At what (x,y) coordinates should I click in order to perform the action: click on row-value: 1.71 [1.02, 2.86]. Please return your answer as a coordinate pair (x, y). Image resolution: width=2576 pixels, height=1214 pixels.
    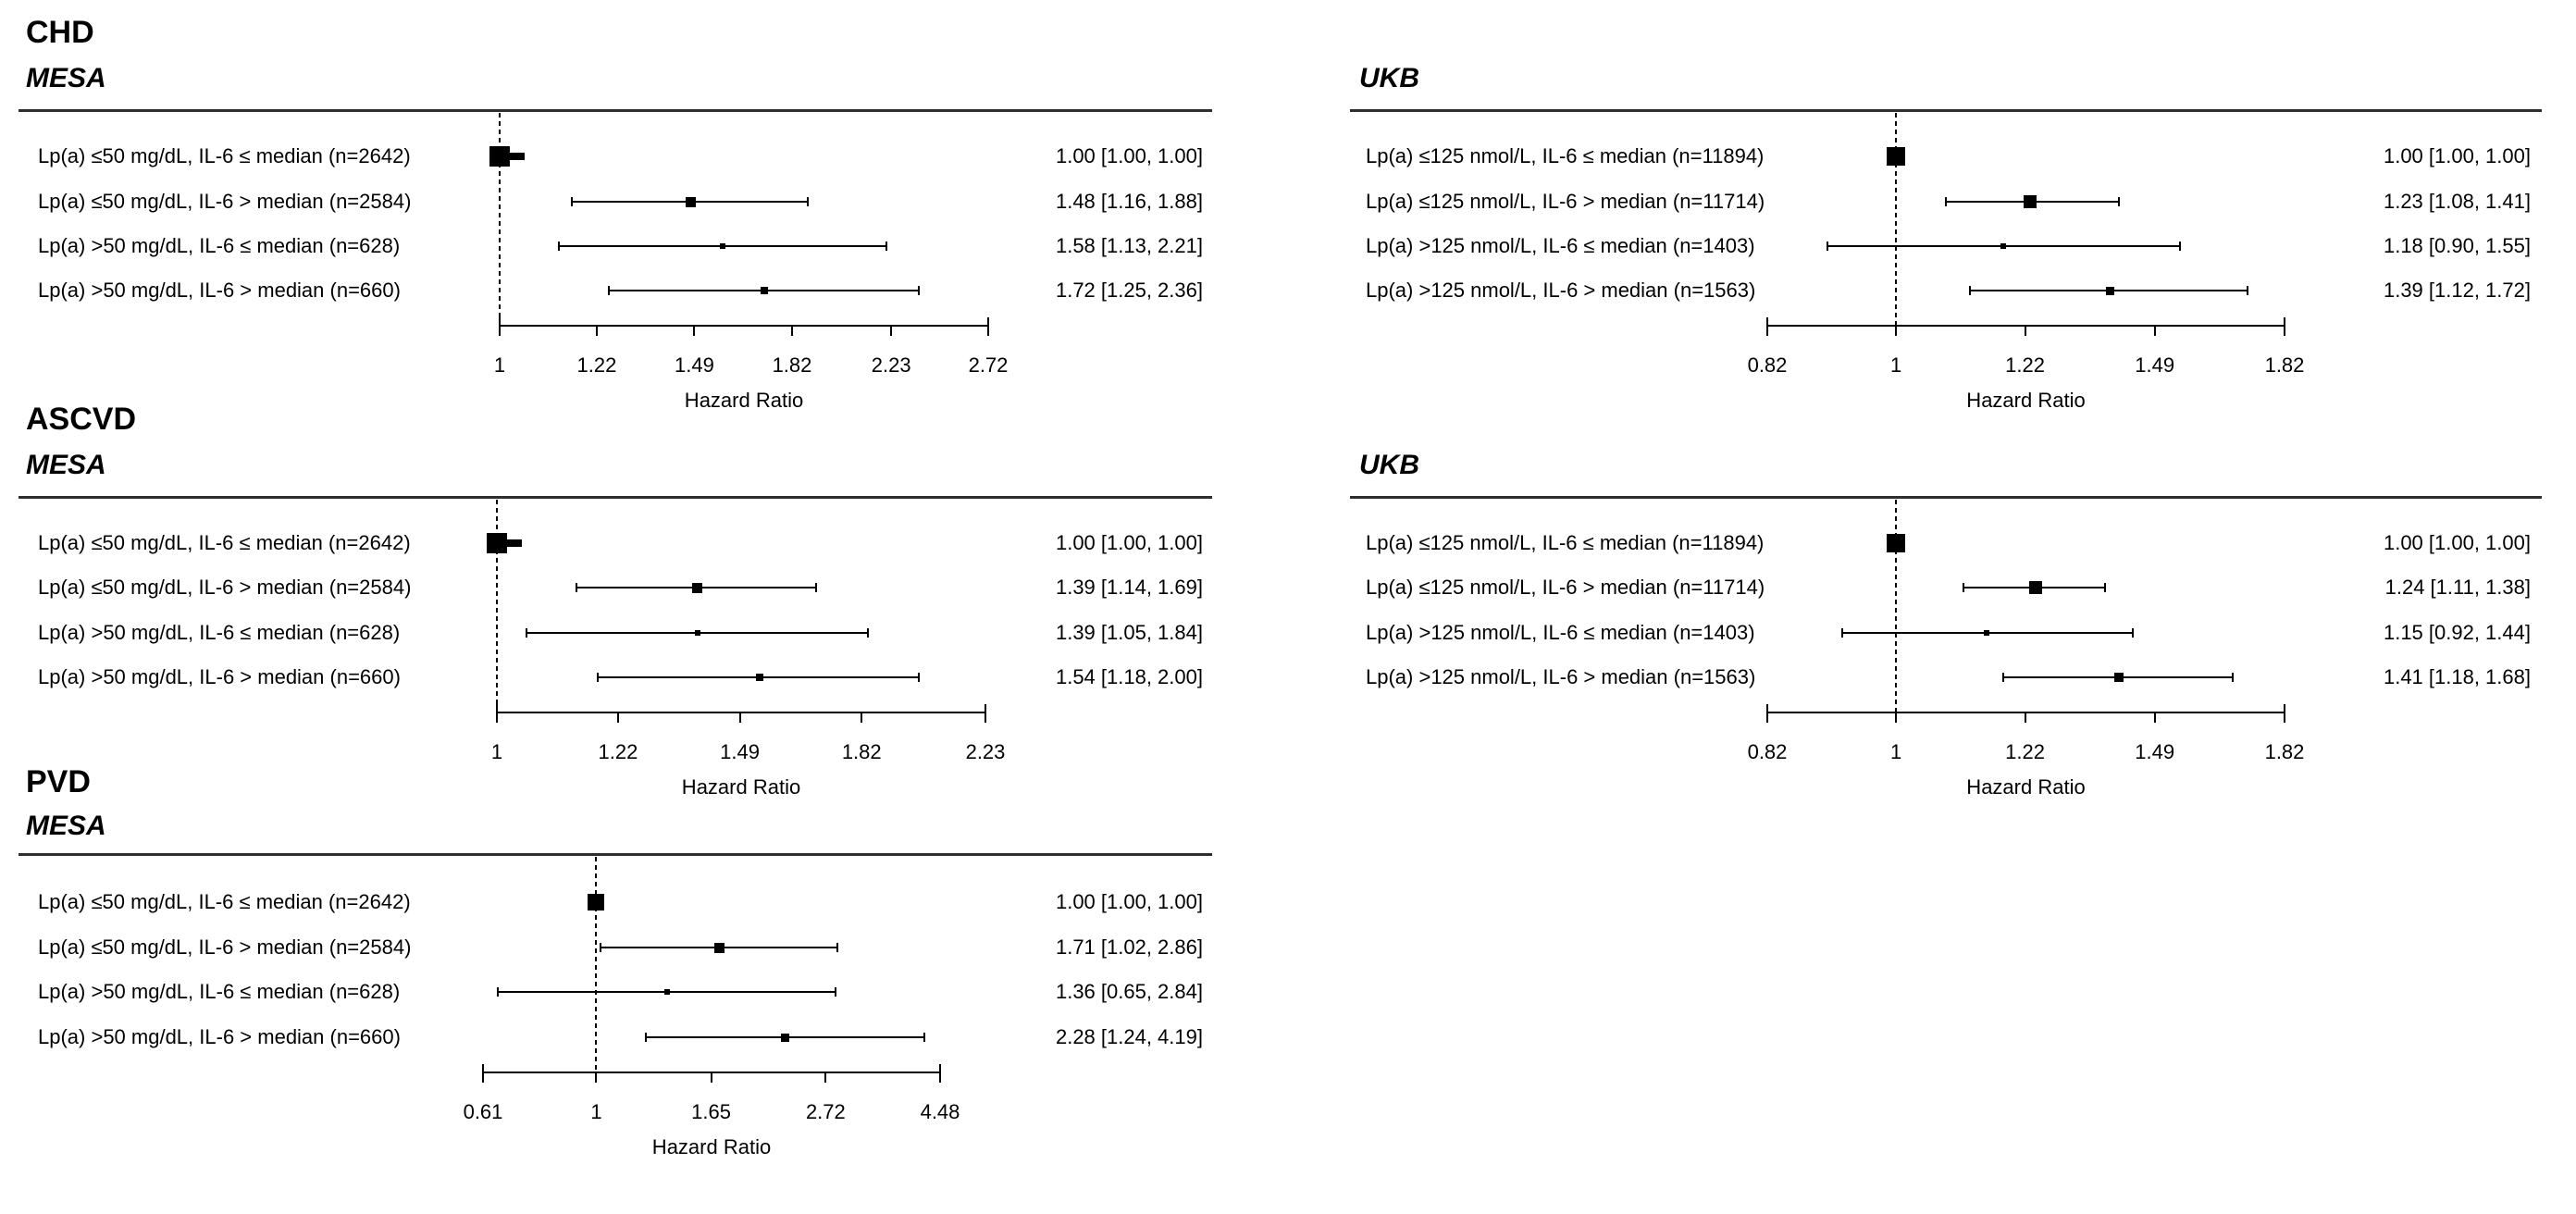
    Looking at the image, I should click on (1129, 947).